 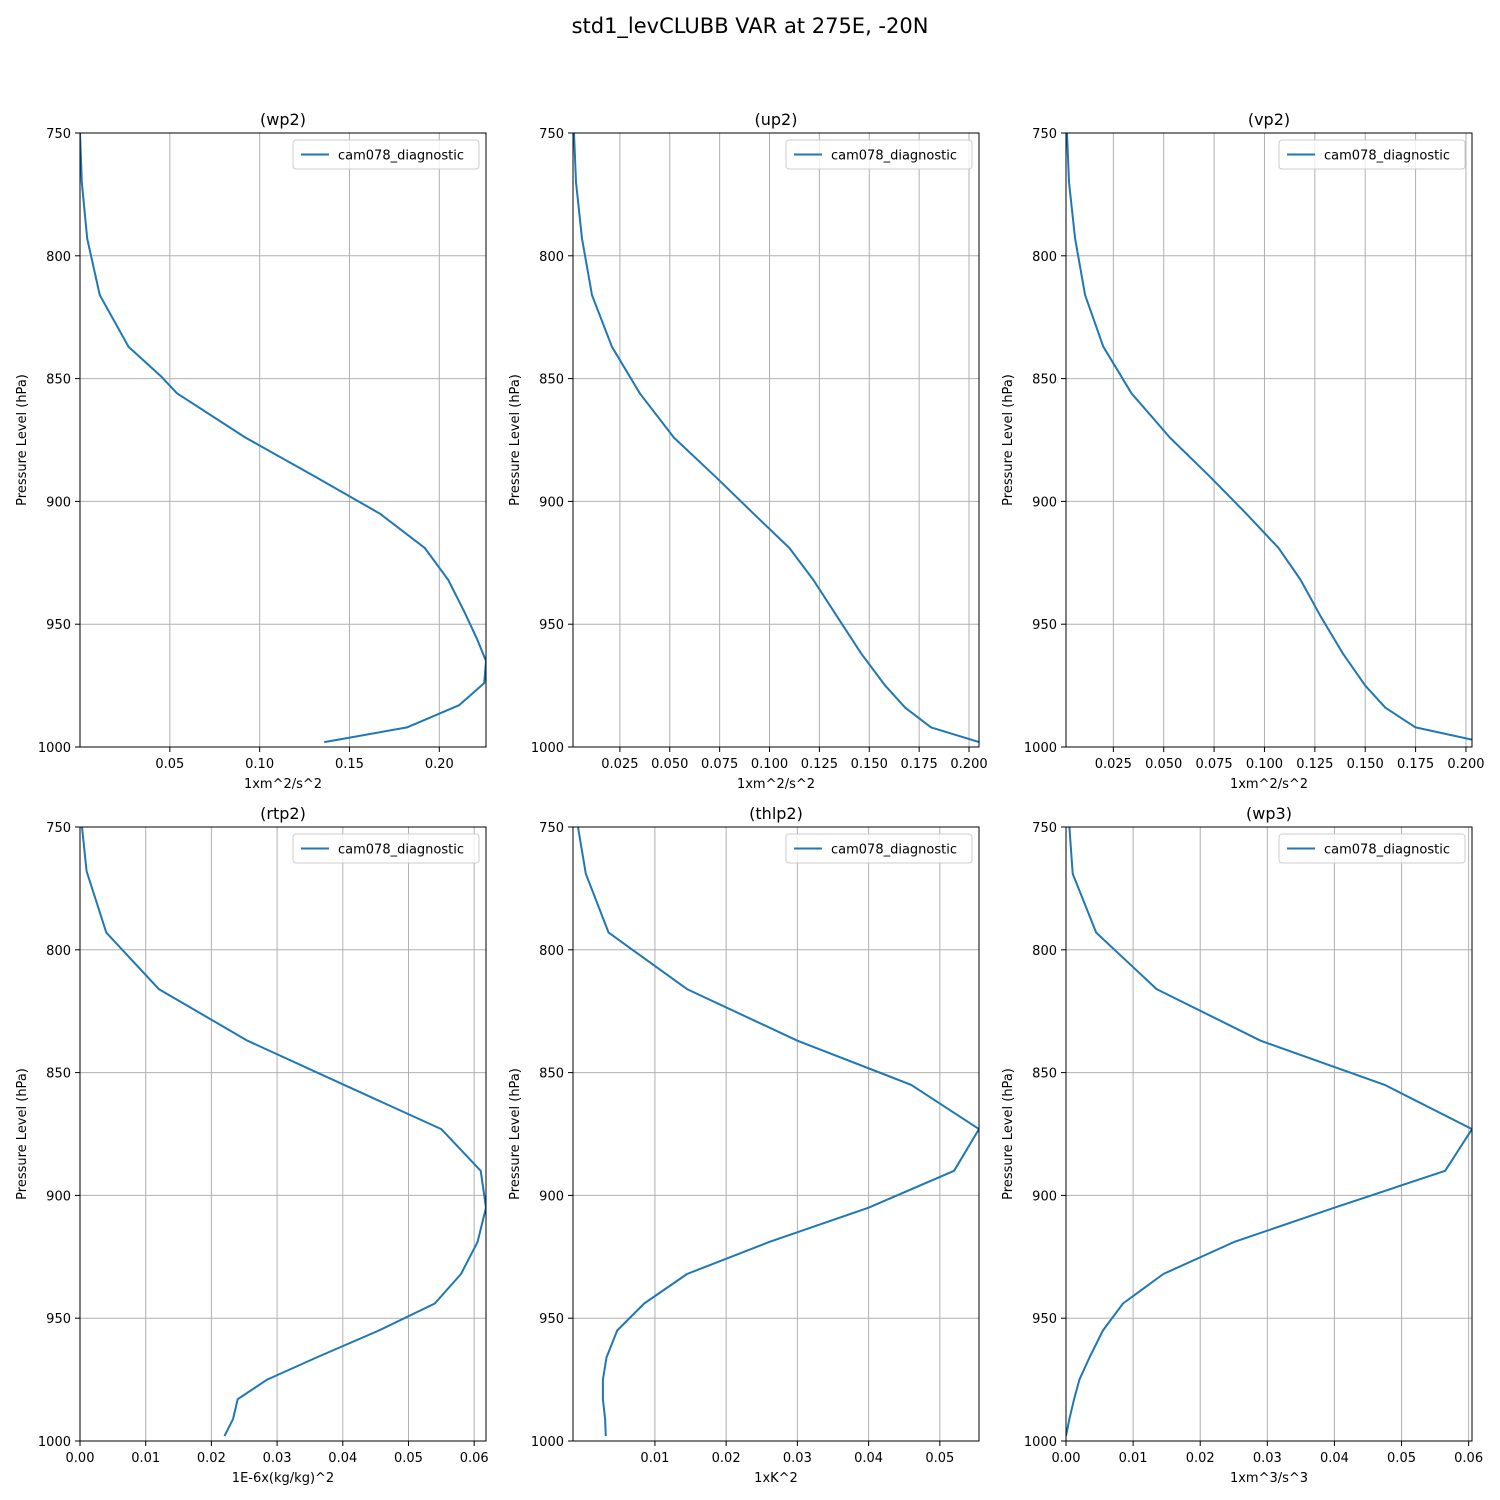 What do you see at coordinates (439, 764) in the screenshot?
I see `x-tick-label: 0.20` at bounding box center [439, 764].